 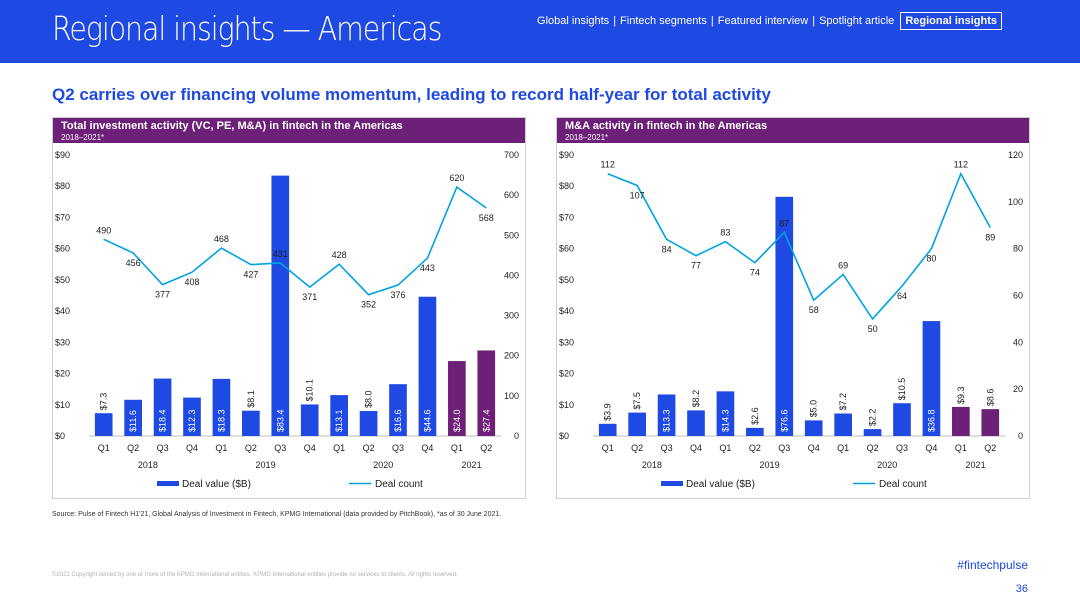 What do you see at coordinates (931, 259) in the screenshot?
I see `deal-count-label: 80` at bounding box center [931, 259].